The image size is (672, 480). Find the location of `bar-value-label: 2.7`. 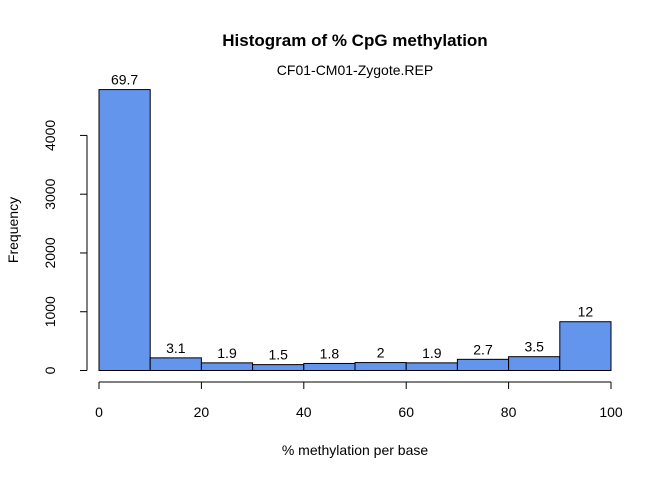

bar-value-label: 2.7 is located at coordinates (483, 349).